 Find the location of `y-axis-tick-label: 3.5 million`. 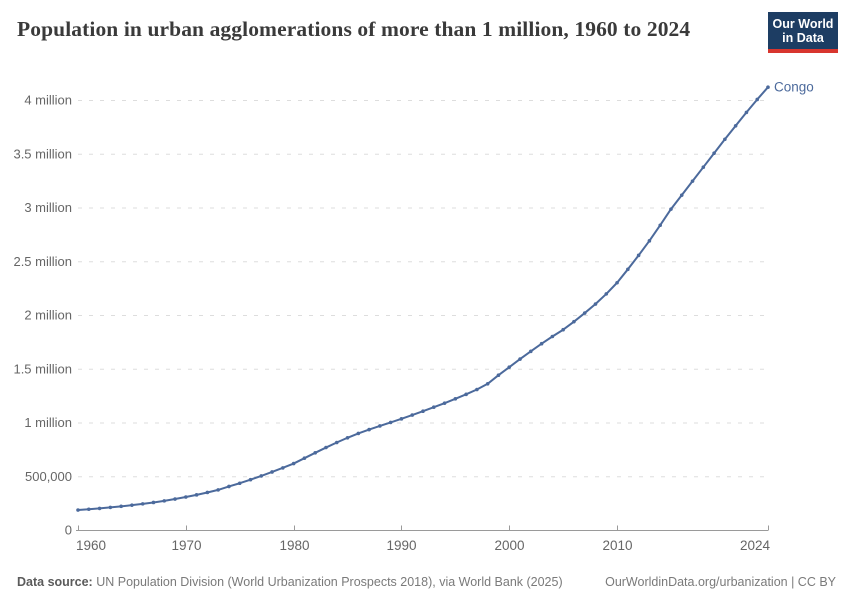

y-axis-tick-label: 3.5 million is located at coordinates (42, 153).